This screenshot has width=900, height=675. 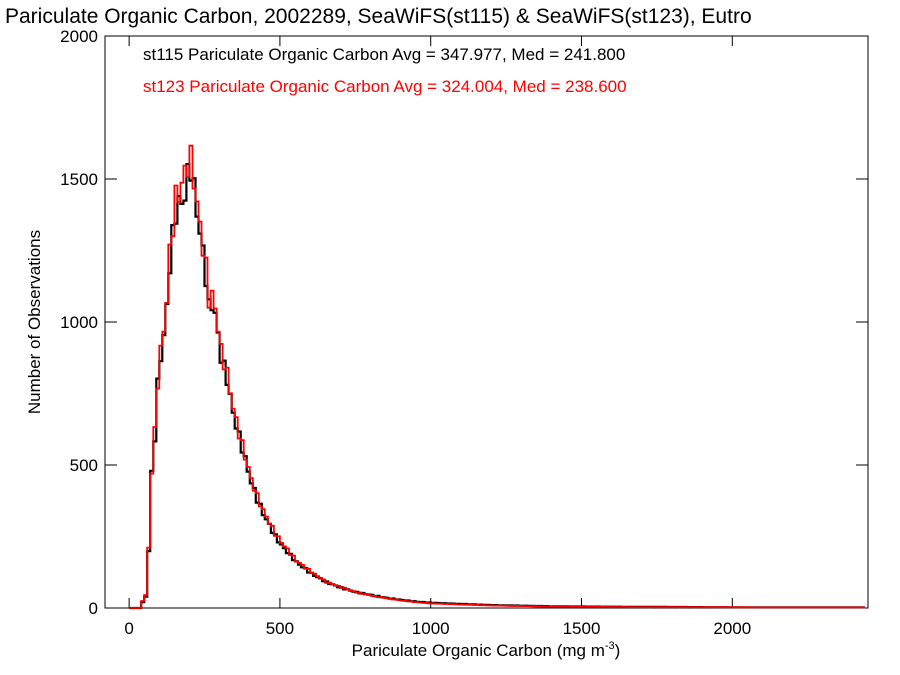 I want to click on y-tick-label: 2000, so click(x=79, y=36).